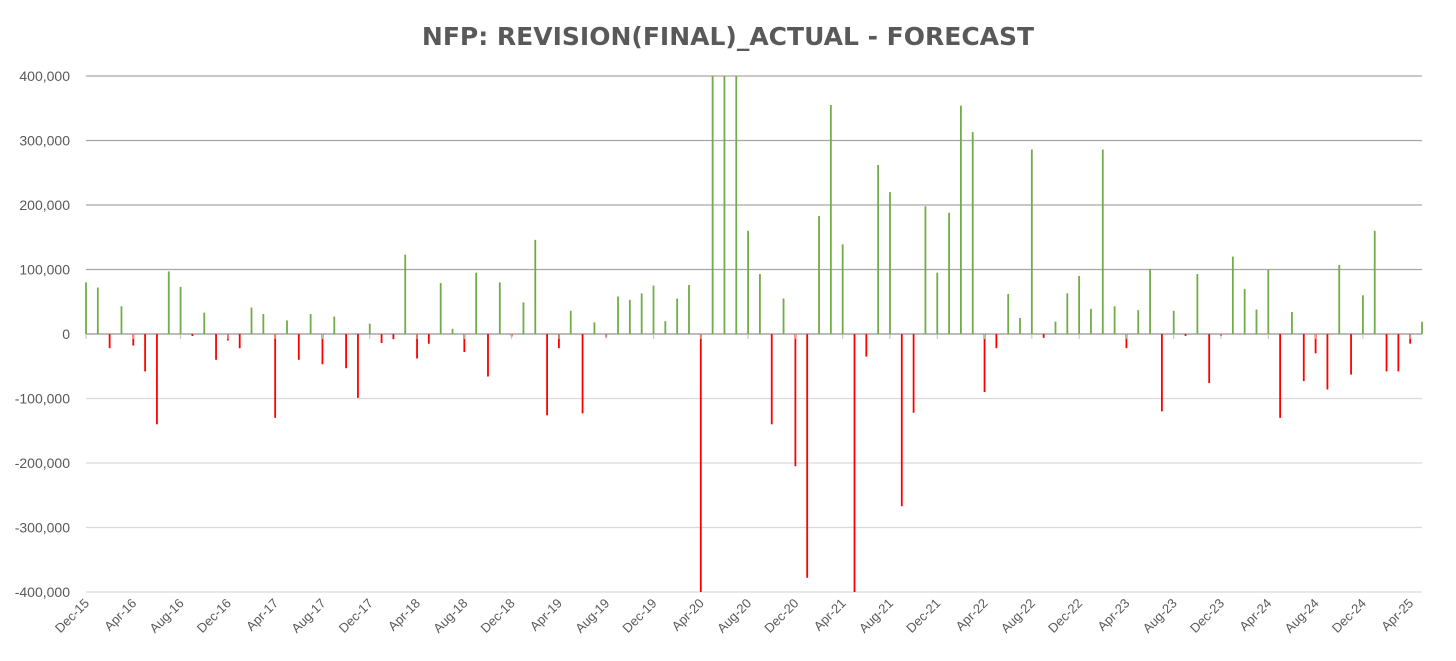  I want to click on y-tick-label: -200,000, so click(42, 463).